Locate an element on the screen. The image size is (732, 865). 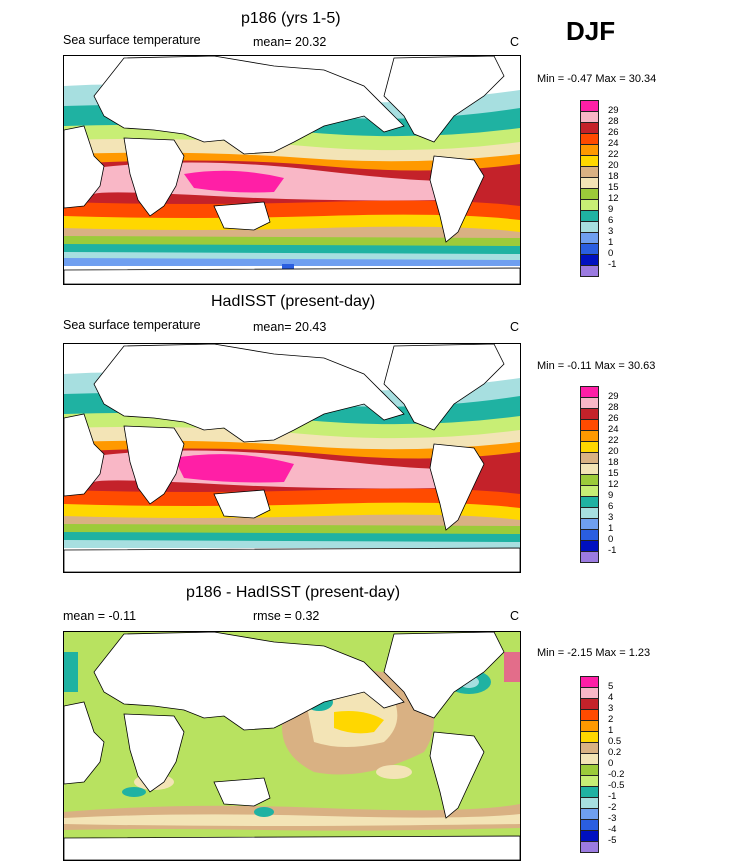
panel-1-mean-label: mean= 20.32 is located at coordinates (290, 42).